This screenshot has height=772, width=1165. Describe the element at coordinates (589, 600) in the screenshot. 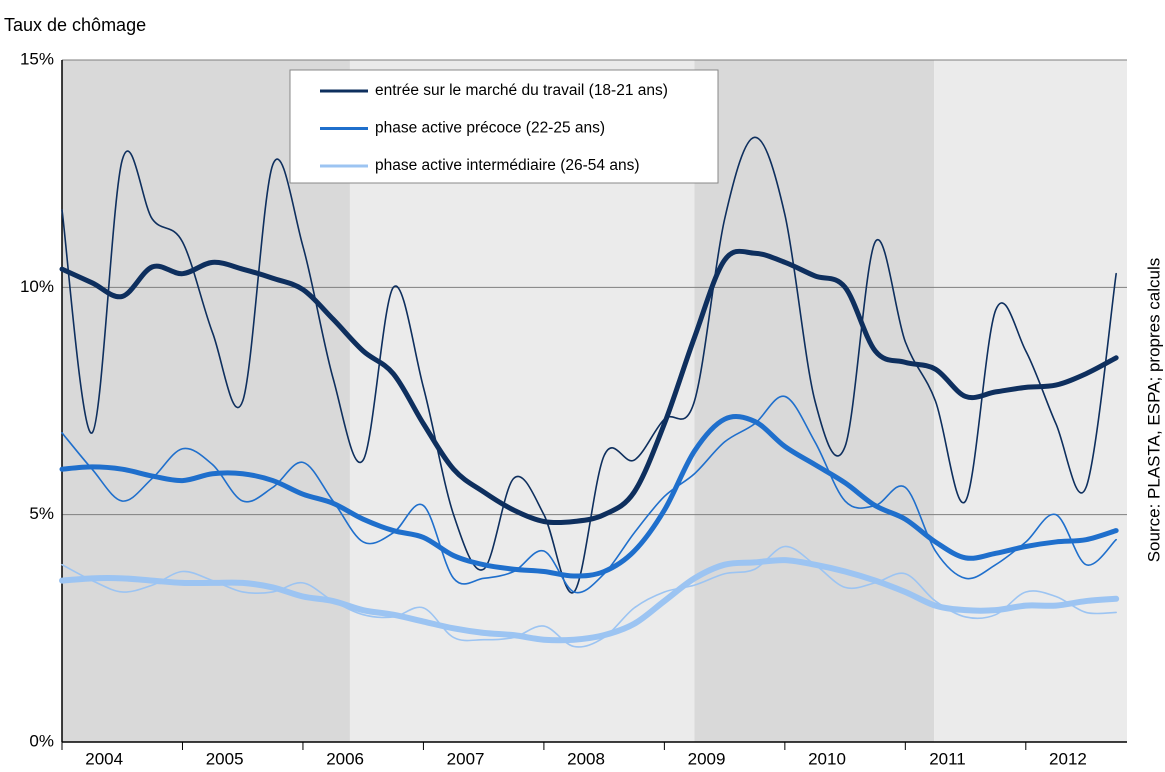

I see `smoothed-line` at that location.